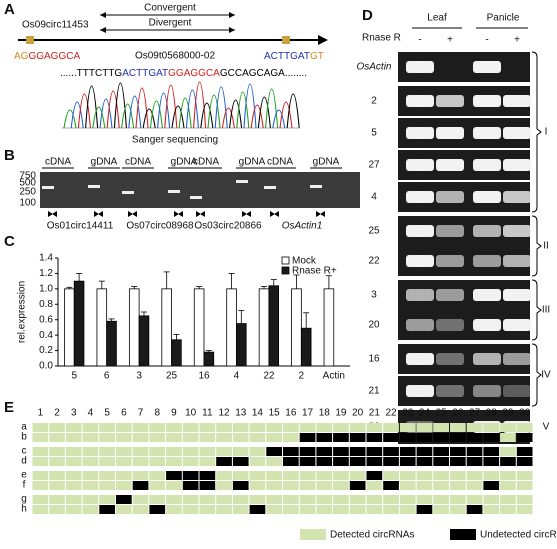 The width and height of the screenshot is (557, 549). What do you see at coordinates (463, 534) in the screenshot?
I see `legend-swatch` at bounding box center [463, 534].